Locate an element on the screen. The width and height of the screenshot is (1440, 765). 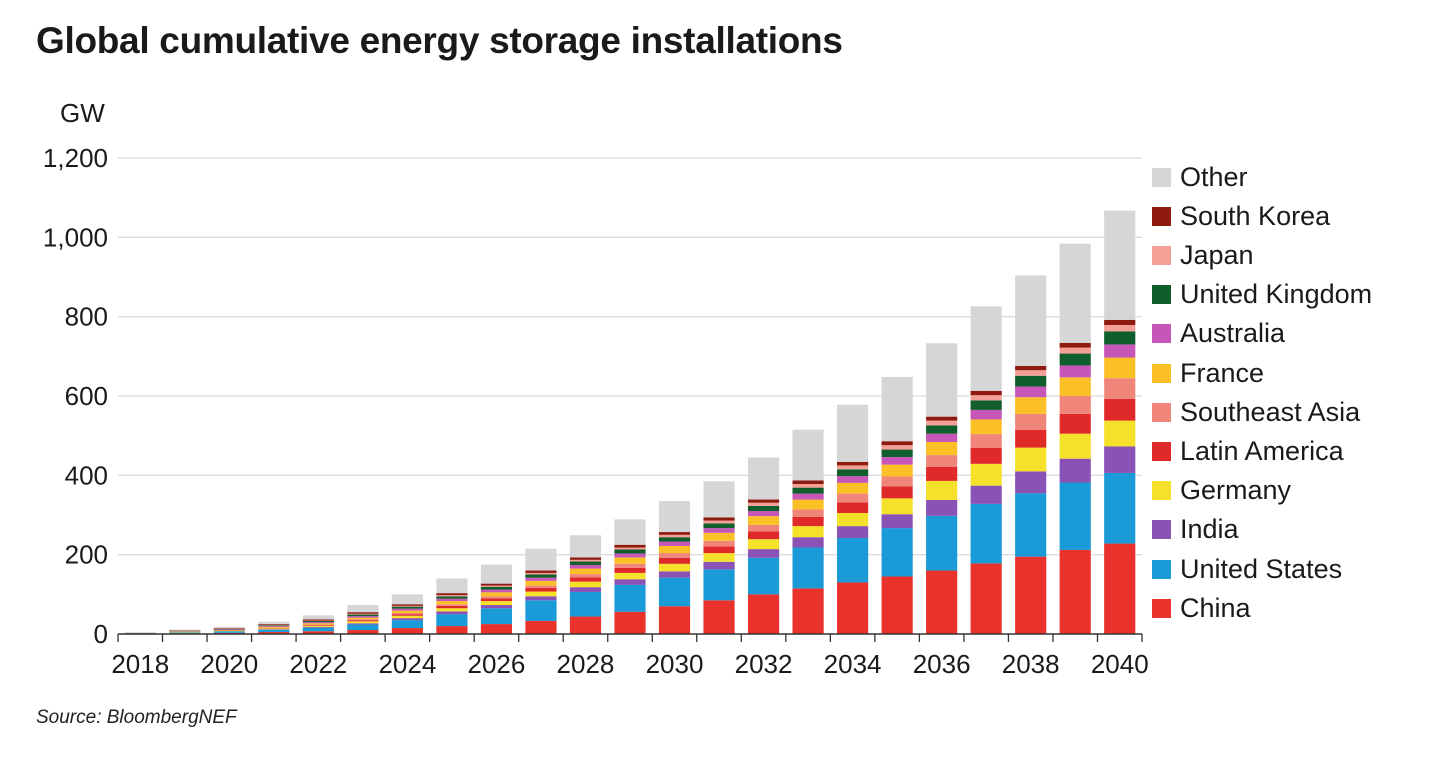
bar-stack-2033 is located at coordinates (808, 531).